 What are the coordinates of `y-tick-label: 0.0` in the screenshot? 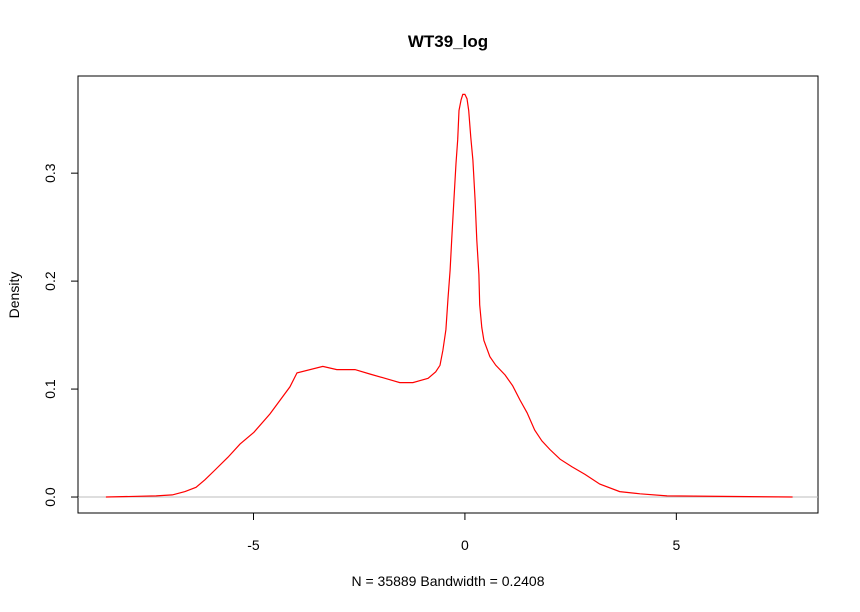 It's located at (50, 497).